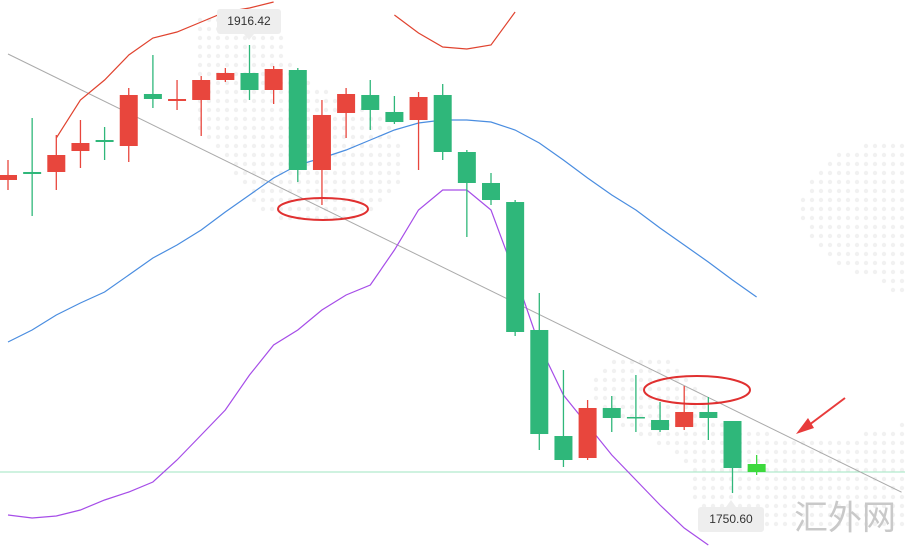 This screenshot has width=905, height=551. I want to click on low-label: 1750.60, so click(731, 519).